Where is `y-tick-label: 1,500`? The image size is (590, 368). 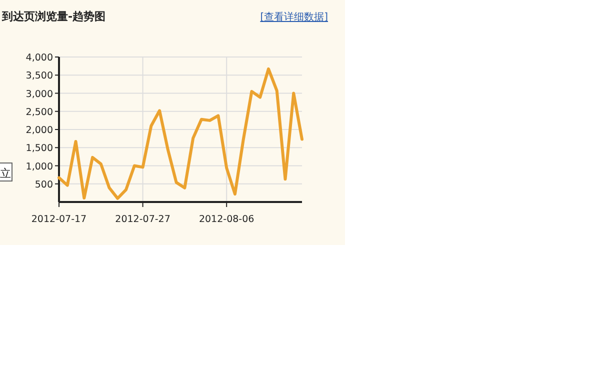 y-tick-label: 1,500 is located at coordinates (39, 148).